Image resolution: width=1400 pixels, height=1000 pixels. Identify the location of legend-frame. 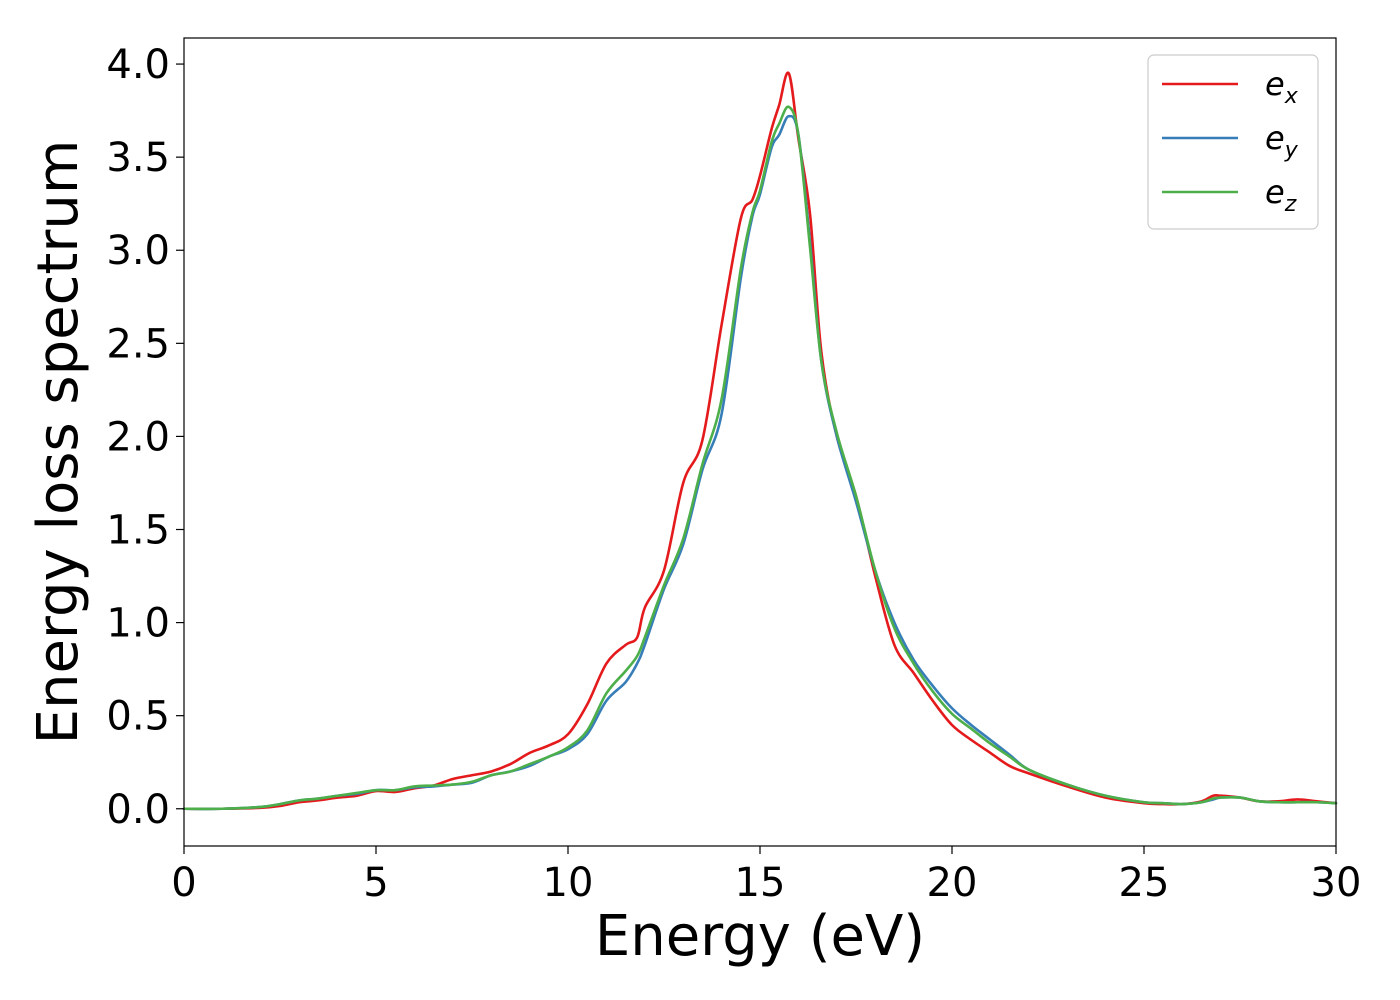
(1233, 142).